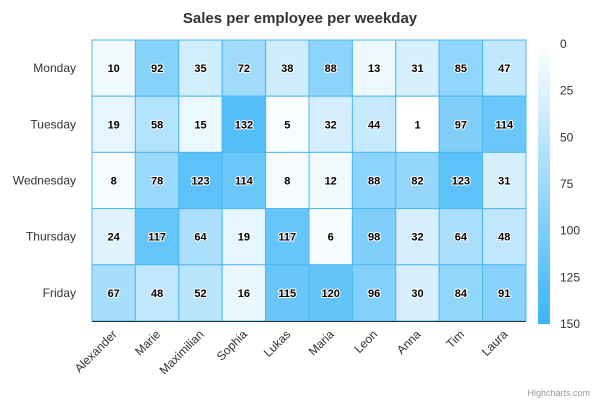 The width and height of the screenshot is (600, 400). I want to click on cell-value-label: 6, so click(331, 238).